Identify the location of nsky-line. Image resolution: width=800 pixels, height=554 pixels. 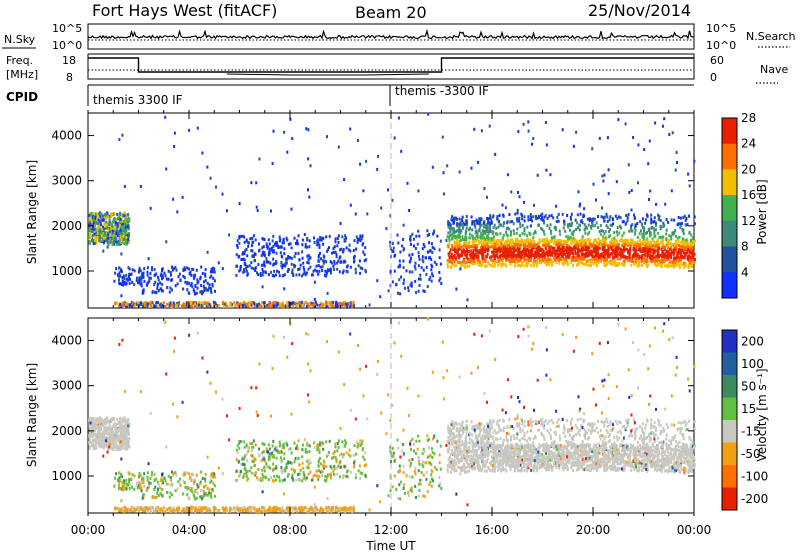
(391, 34).